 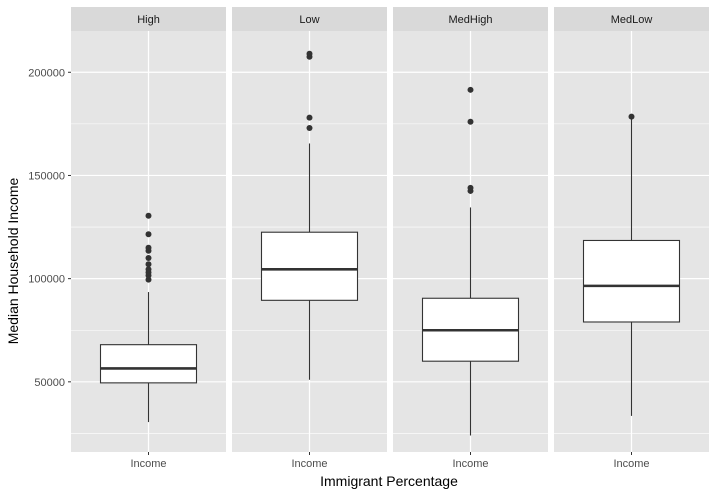 I want to click on y-tick-label: 50000, so click(x=49, y=383).